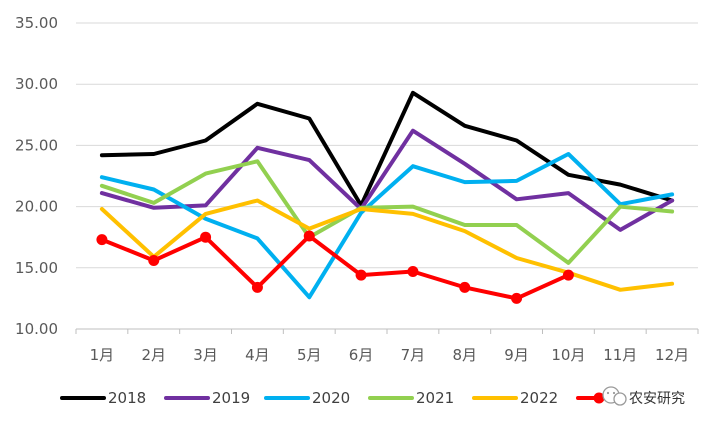 The image size is (715, 428). What do you see at coordinates (36, 84) in the screenshot?
I see `y-tick-label: 30.00` at bounding box center [36, 84].